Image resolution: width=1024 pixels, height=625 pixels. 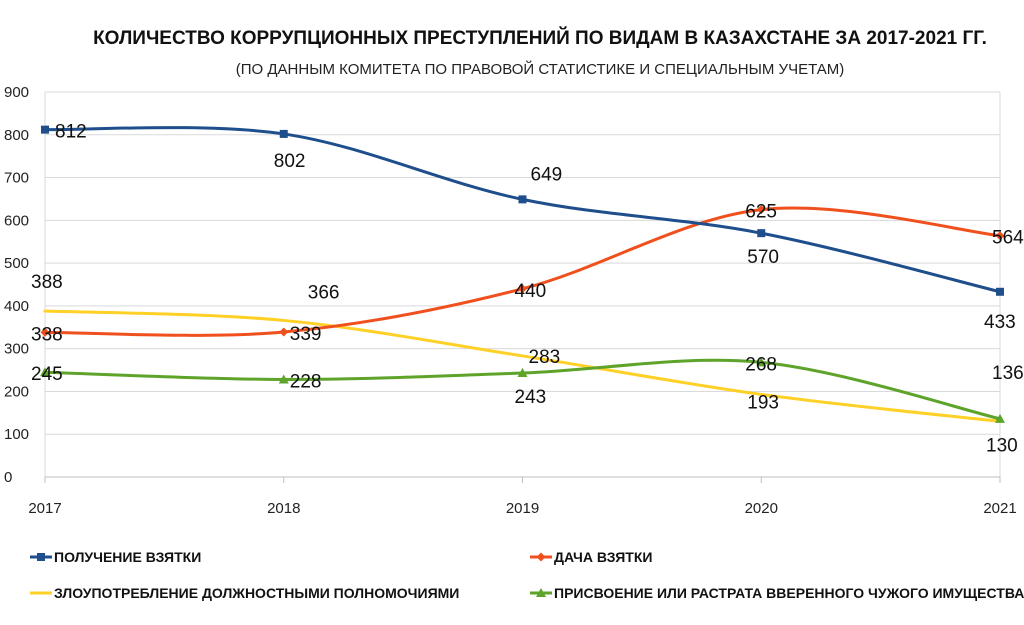 I want to click on data-label: 625, so click(x=761, y=212).